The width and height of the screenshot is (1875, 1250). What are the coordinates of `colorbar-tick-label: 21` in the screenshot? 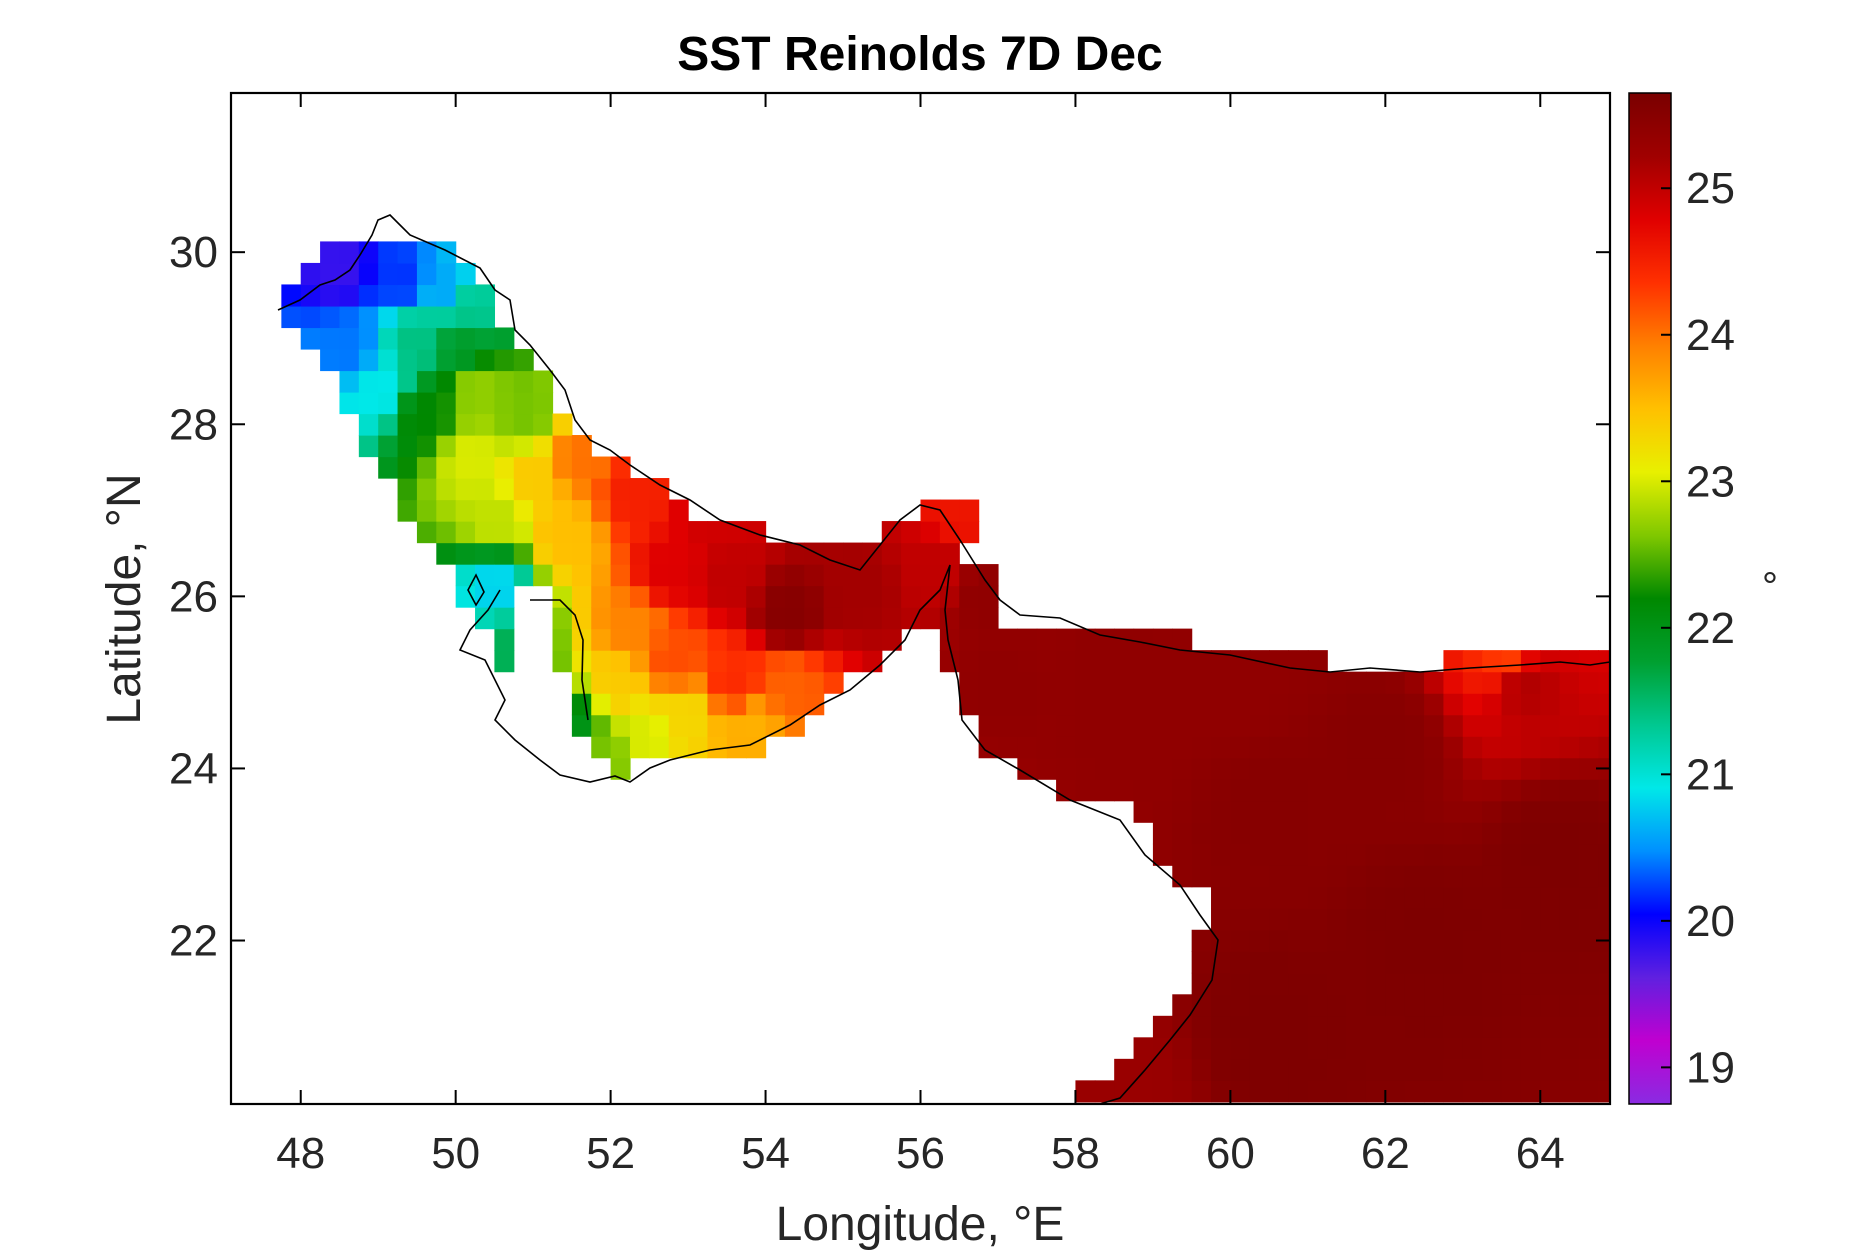 It's located at (1710, 774).